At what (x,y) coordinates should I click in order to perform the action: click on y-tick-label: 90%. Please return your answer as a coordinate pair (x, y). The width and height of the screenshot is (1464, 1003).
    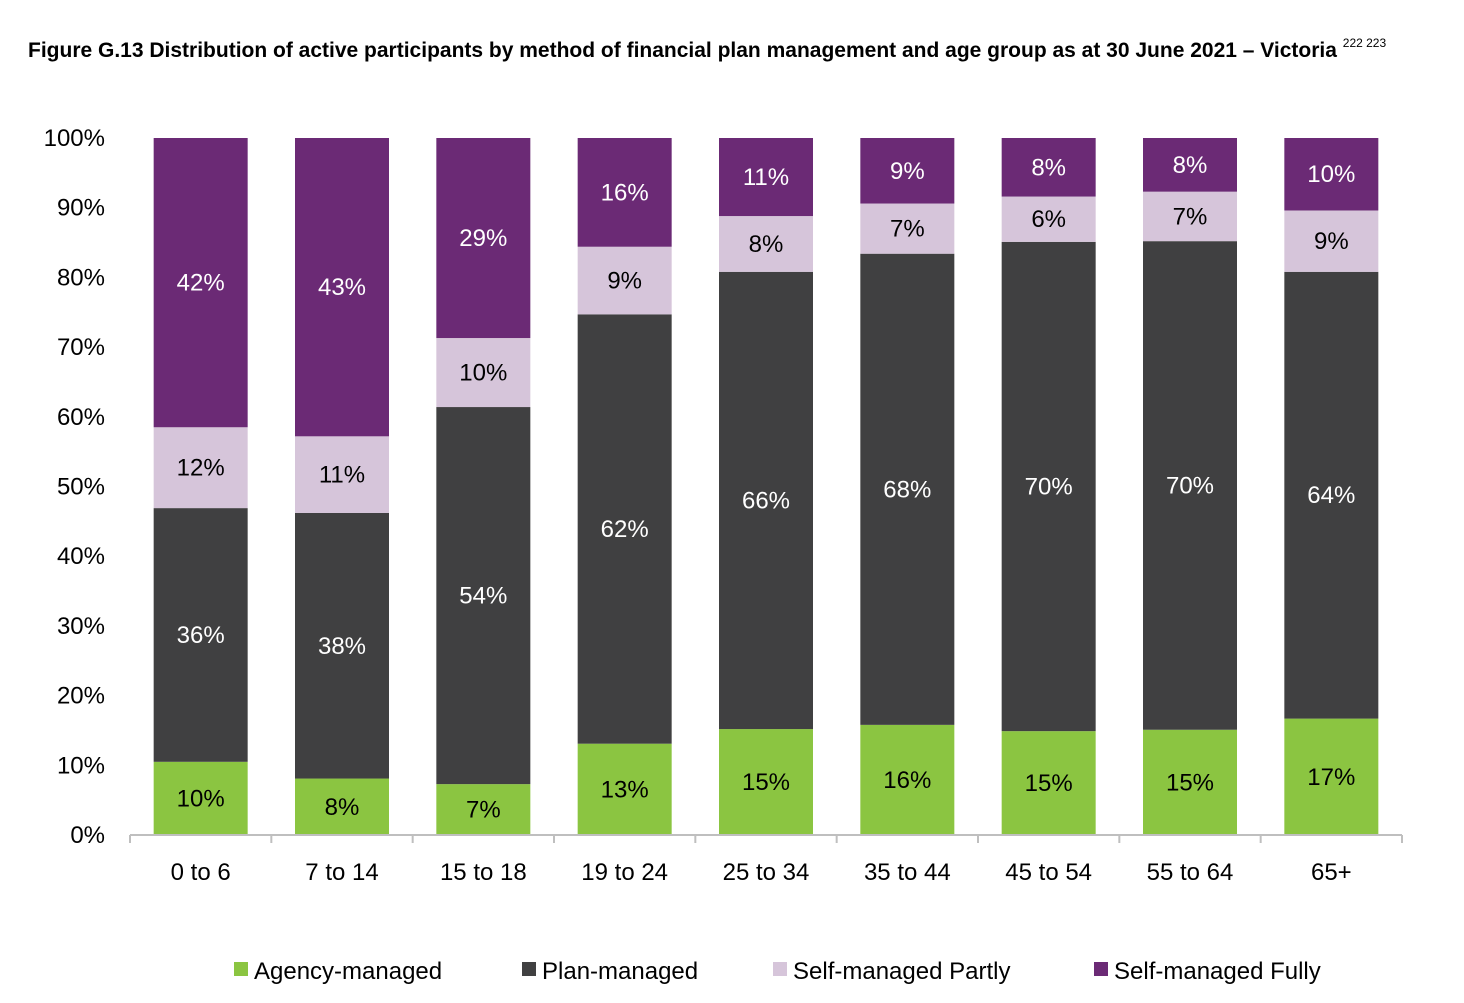
    Looking at the image, I should click on (81, 208).